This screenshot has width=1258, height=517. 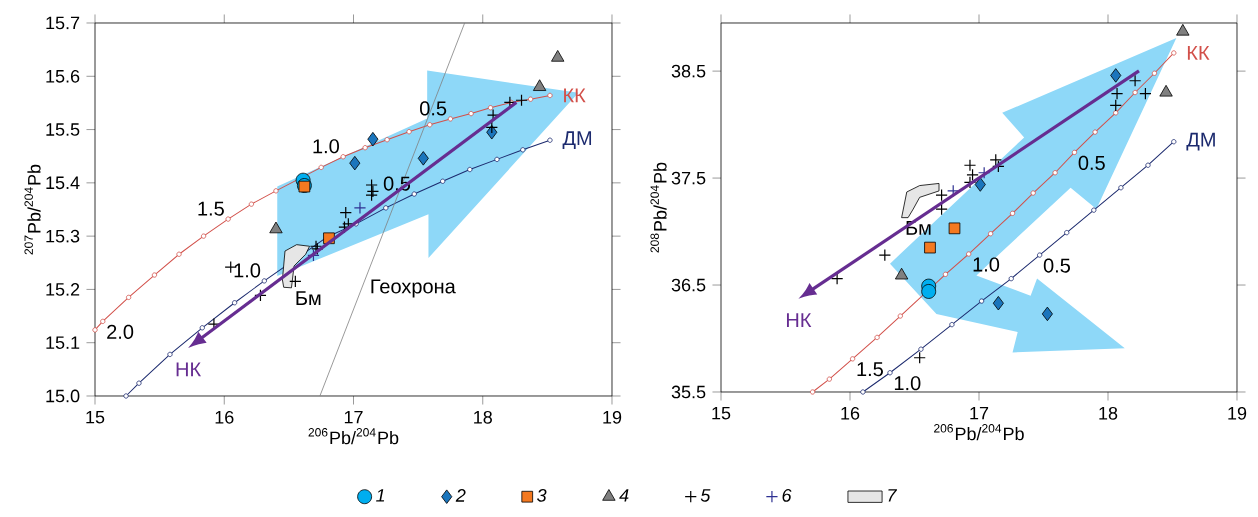 What do you see at coordinates (688, 178) in the screenshot?
I see `y-tick-label: 37.5` at bounding box center [688, 178].